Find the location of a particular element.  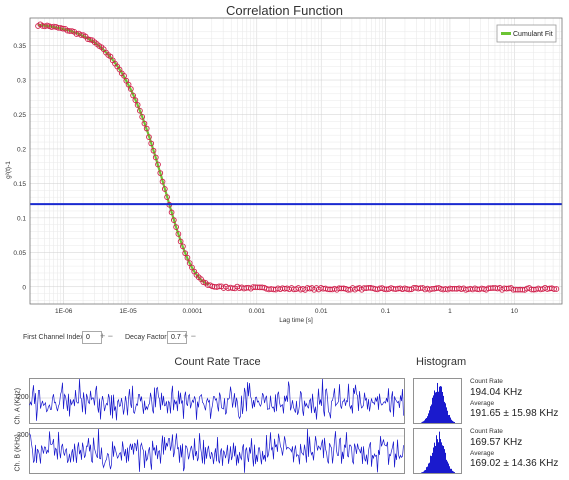

first-channel-input: 0 is located at coordinates (92, 337).